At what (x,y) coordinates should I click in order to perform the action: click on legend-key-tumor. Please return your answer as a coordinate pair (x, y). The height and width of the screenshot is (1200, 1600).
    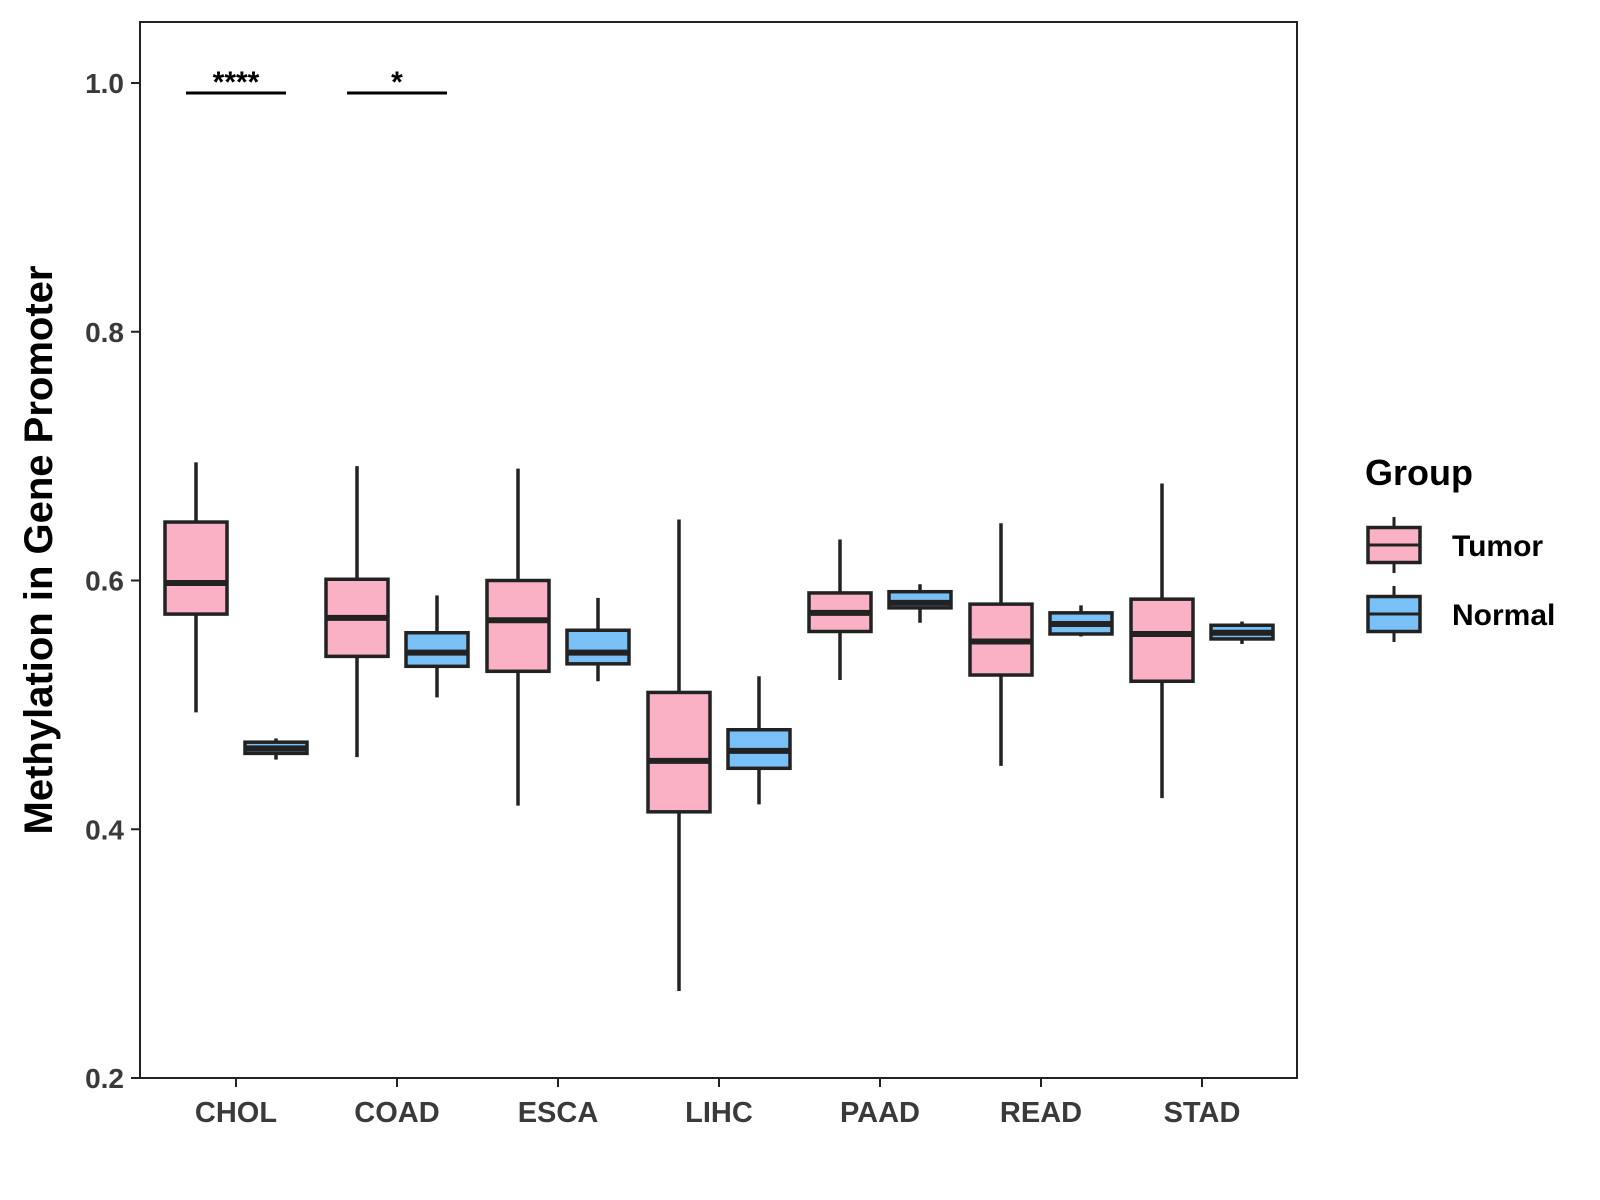
    Looking at the image, I should click on (1394, 545).